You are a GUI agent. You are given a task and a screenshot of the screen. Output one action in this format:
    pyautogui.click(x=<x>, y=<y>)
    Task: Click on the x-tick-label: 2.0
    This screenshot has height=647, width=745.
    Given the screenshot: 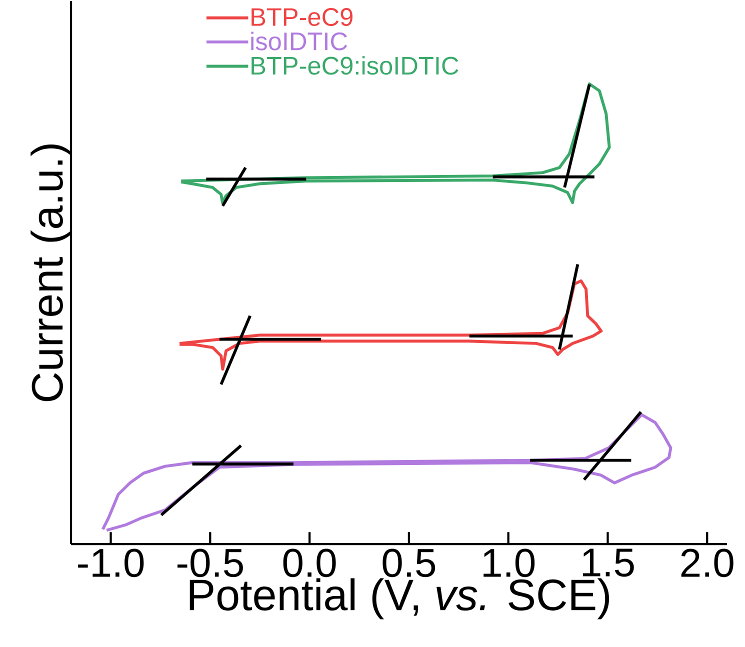 What is the action you would take?
    pyautogui.click(x=707, y=563)
    